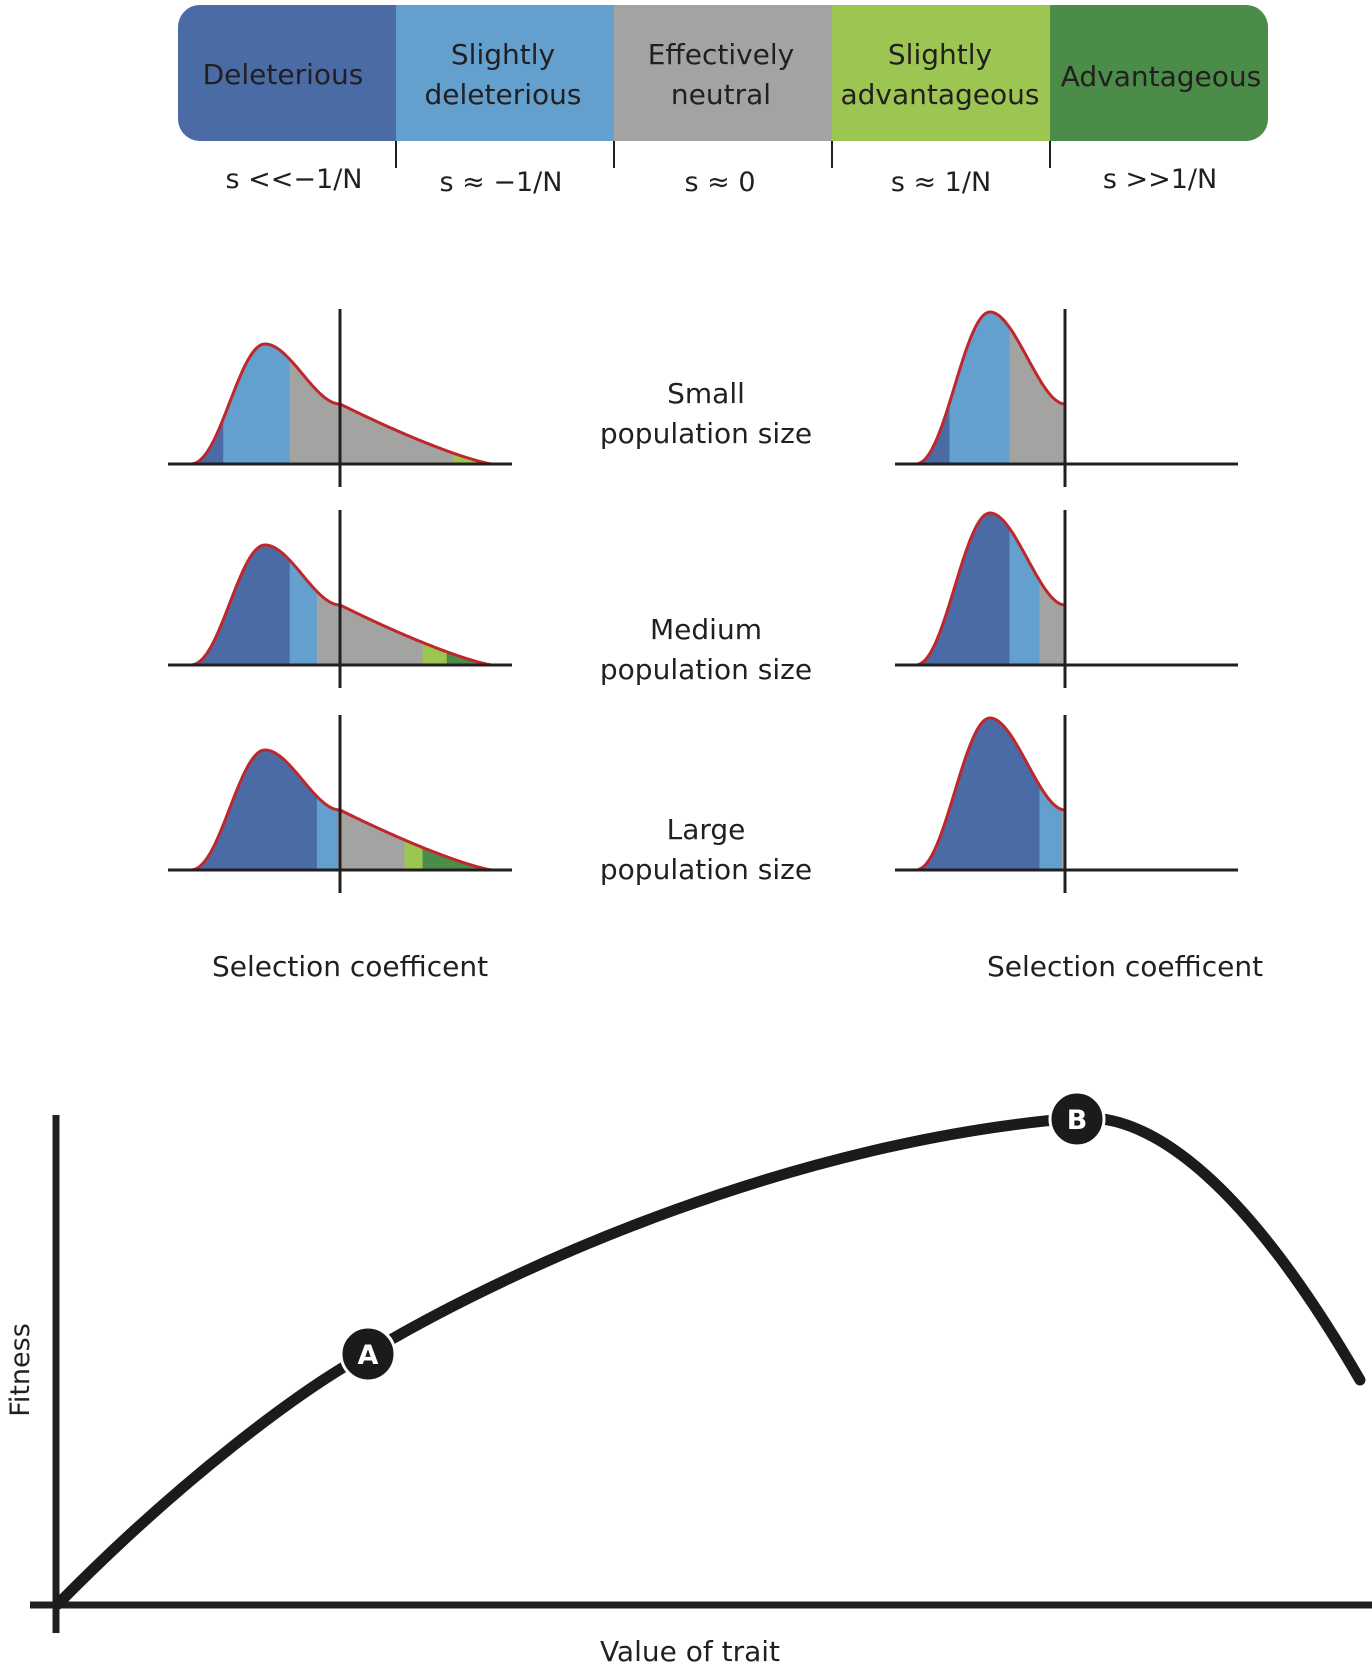  I want to click on legend-label-slightly-deleterious-1: Slightly, so click(503, 54).